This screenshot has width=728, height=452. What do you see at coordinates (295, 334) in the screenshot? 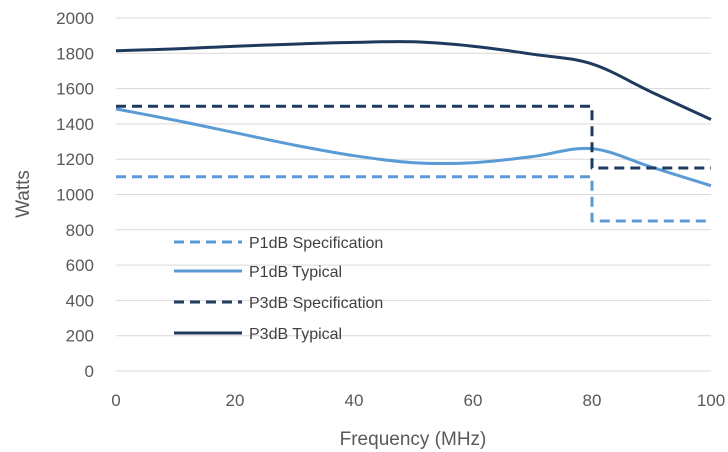
I see `legend-label: P3dB Typical` at bounding box center [295, 334].